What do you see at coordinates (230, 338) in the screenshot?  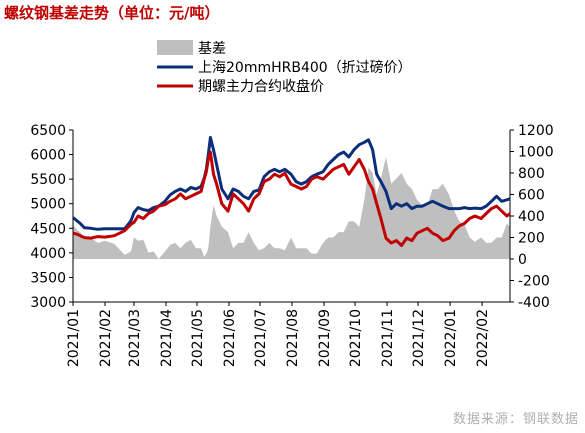 I see `x-tick-label: 2021/06` at bounding box center [230, 338].